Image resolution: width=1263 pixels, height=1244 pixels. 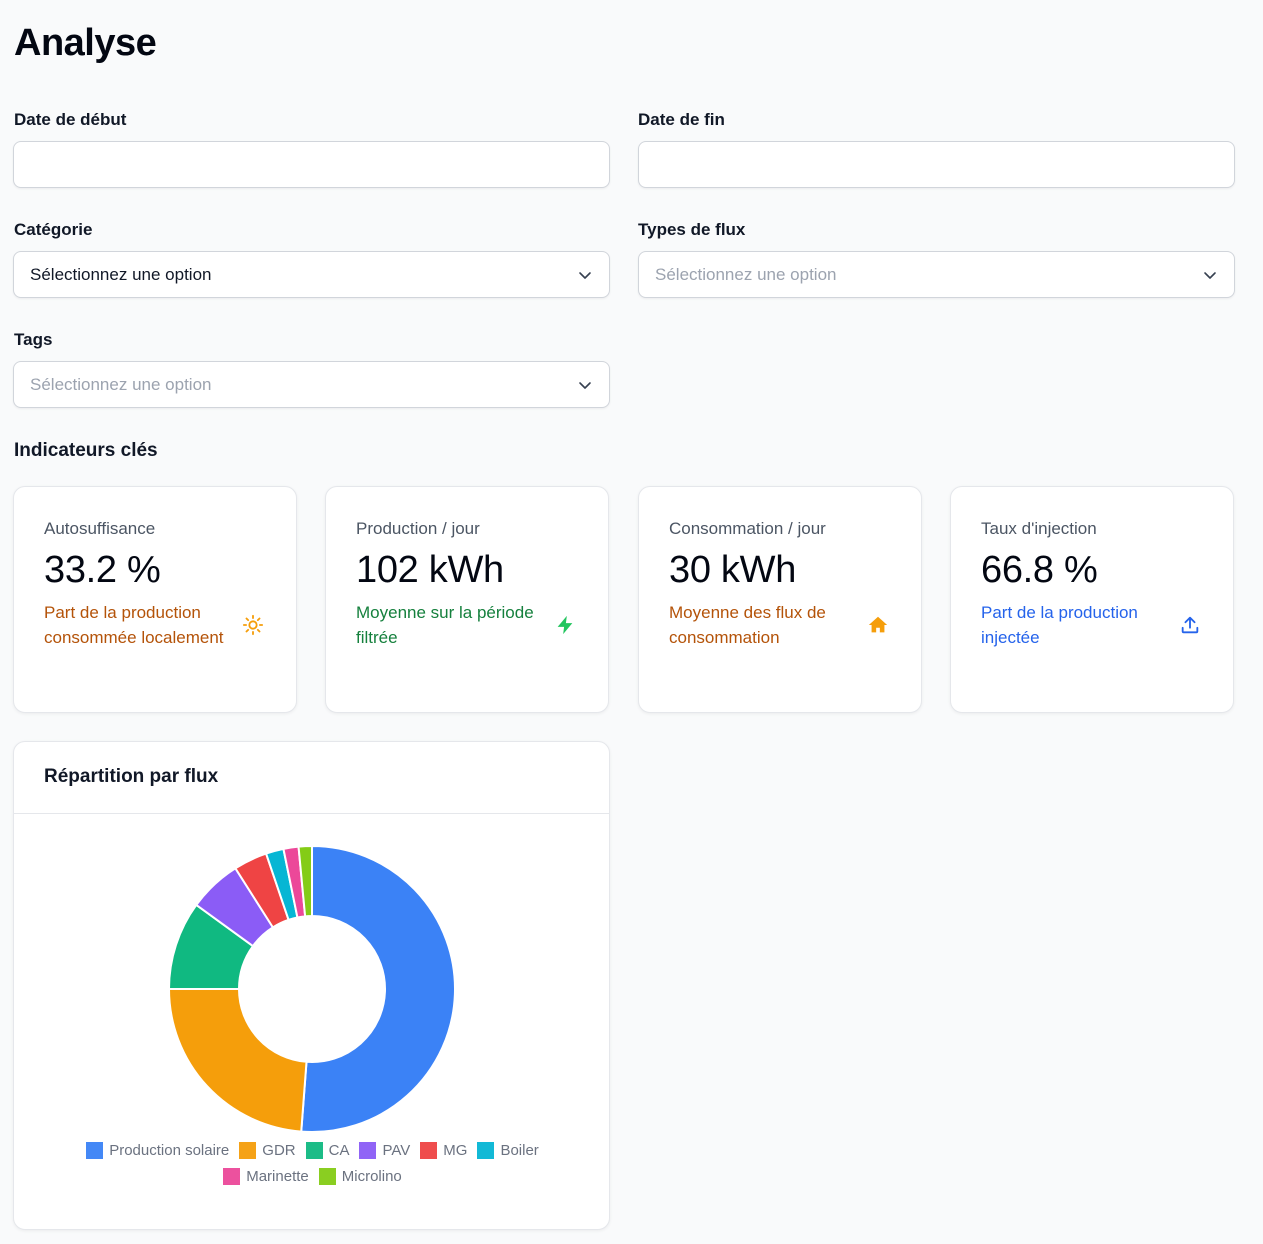 I want to click on category-label: Catégorie, so click(x=53, y=229).